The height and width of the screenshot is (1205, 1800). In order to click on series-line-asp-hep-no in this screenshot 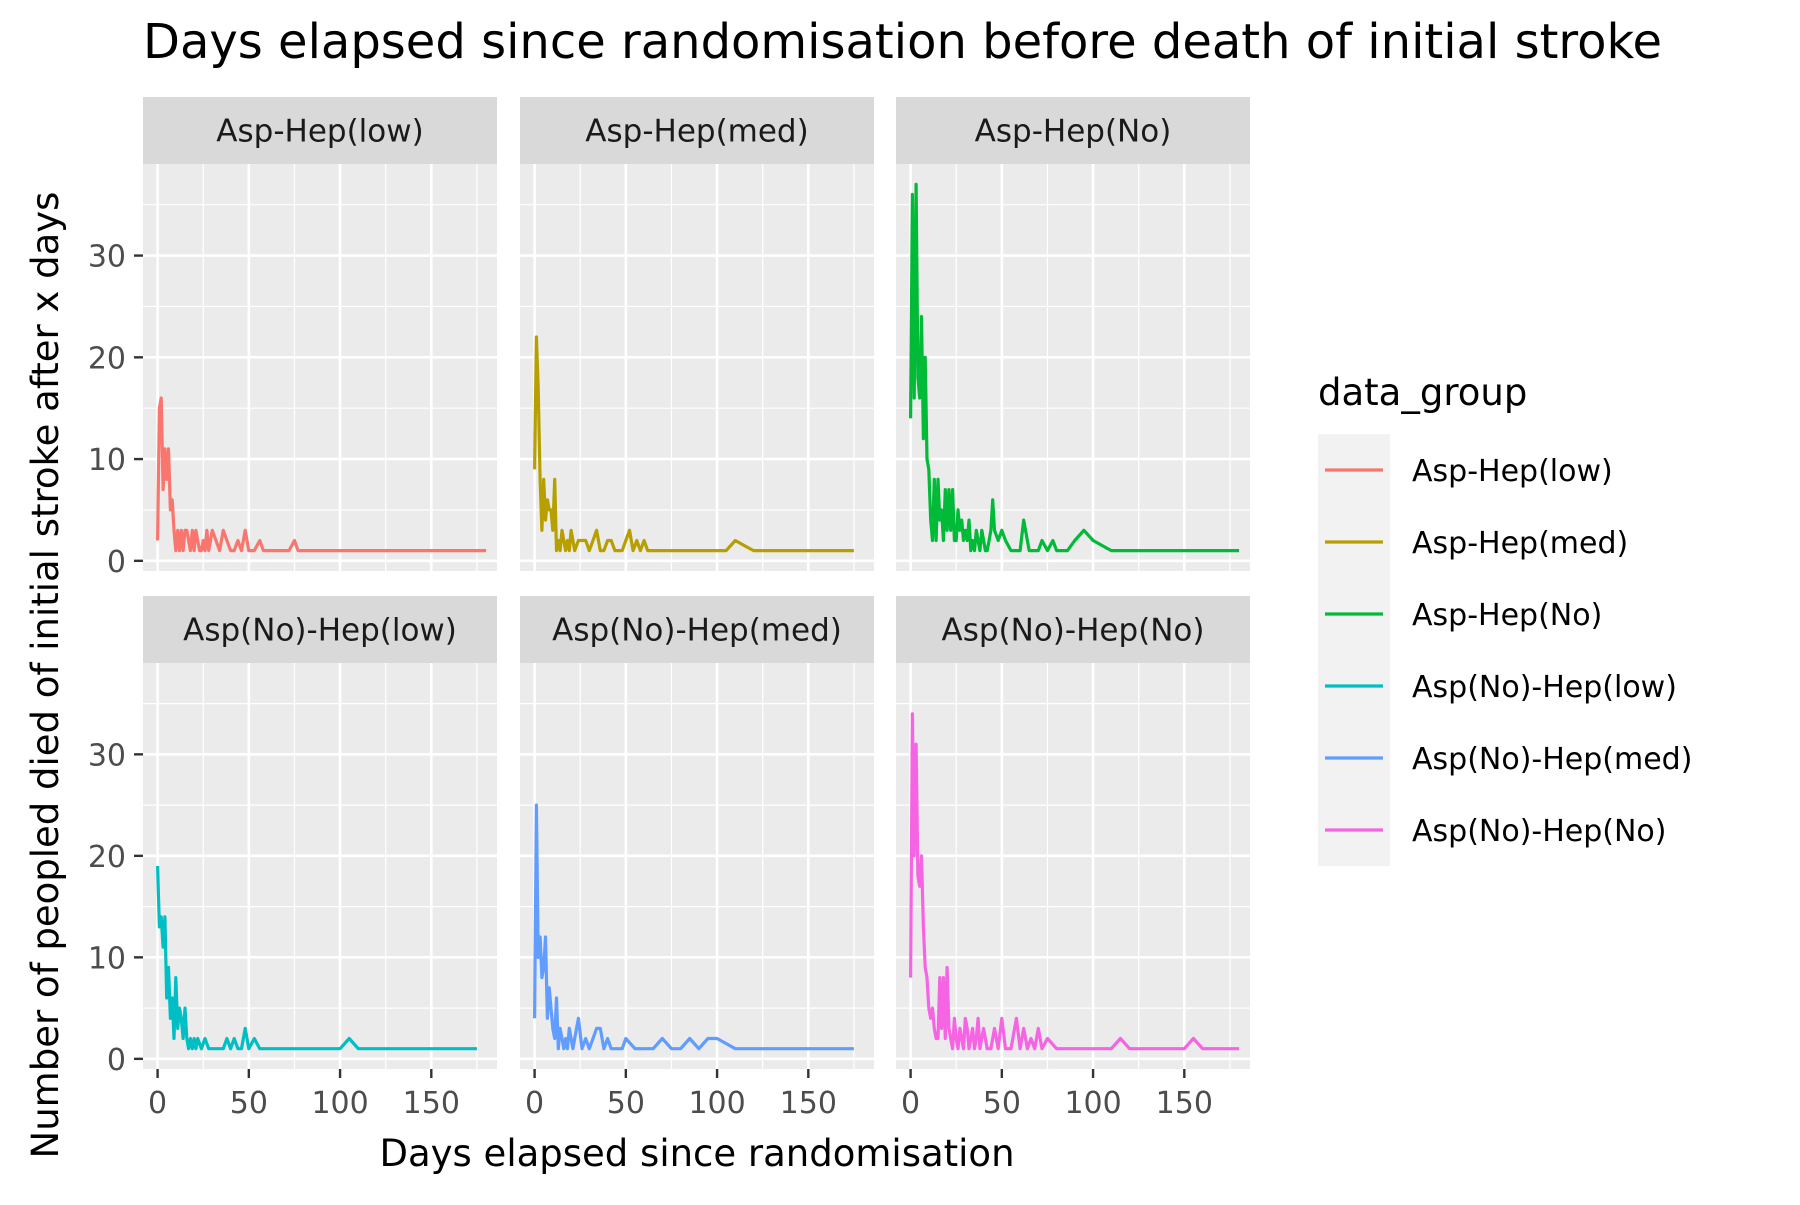, I will do `click(1074, 367)`.